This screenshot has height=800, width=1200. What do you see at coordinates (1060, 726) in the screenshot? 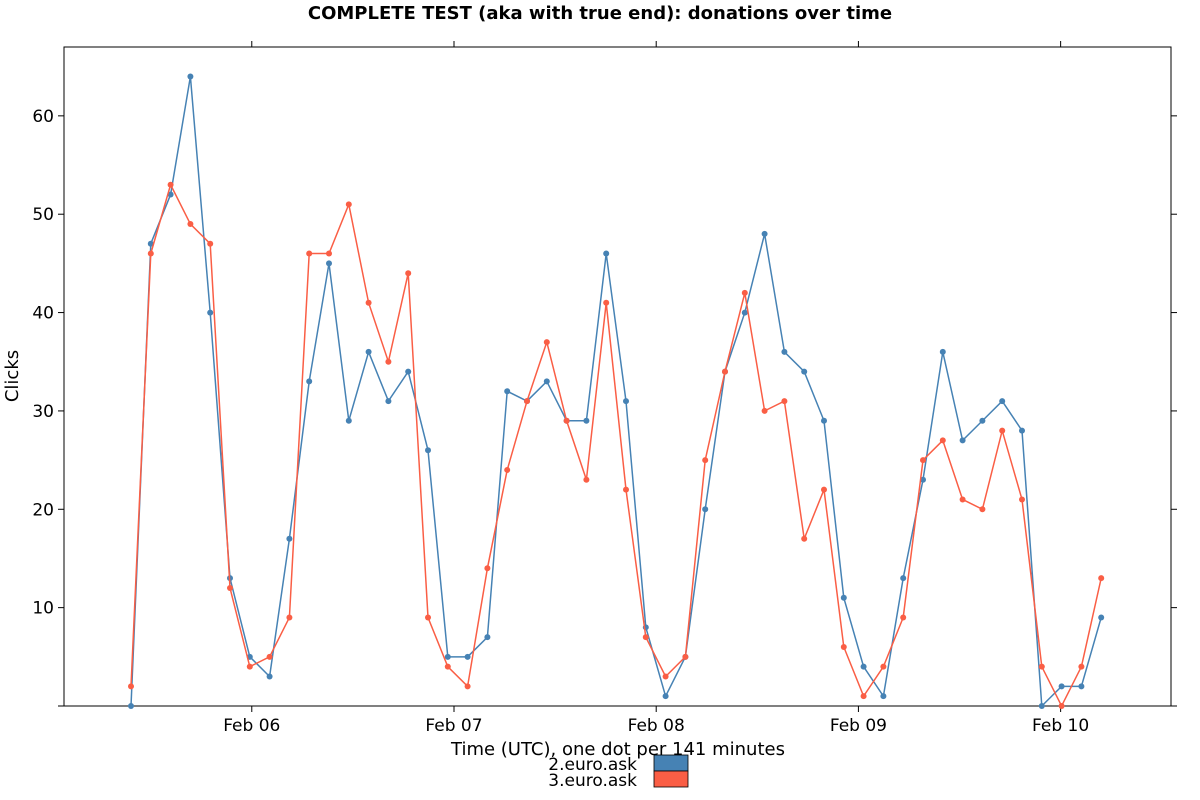
I see `x-tick-label: Feb 10` at bounding box center [1060, 726].